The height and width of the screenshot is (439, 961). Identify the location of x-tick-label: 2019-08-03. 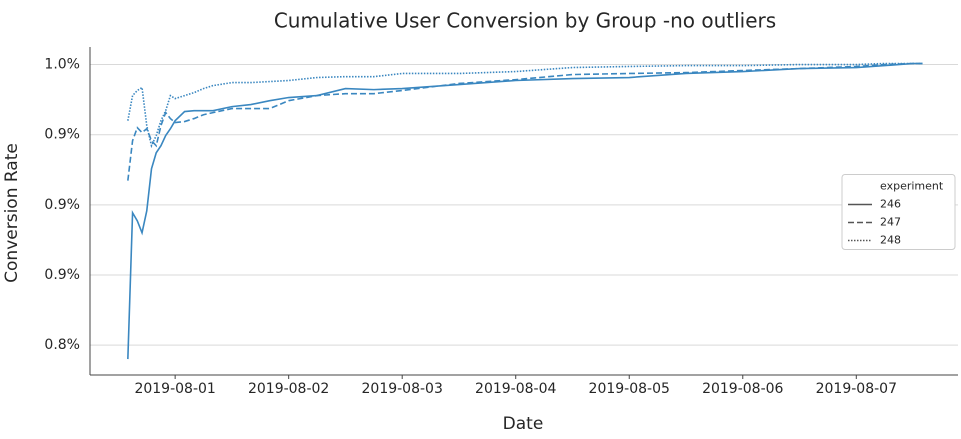
(402, 389).